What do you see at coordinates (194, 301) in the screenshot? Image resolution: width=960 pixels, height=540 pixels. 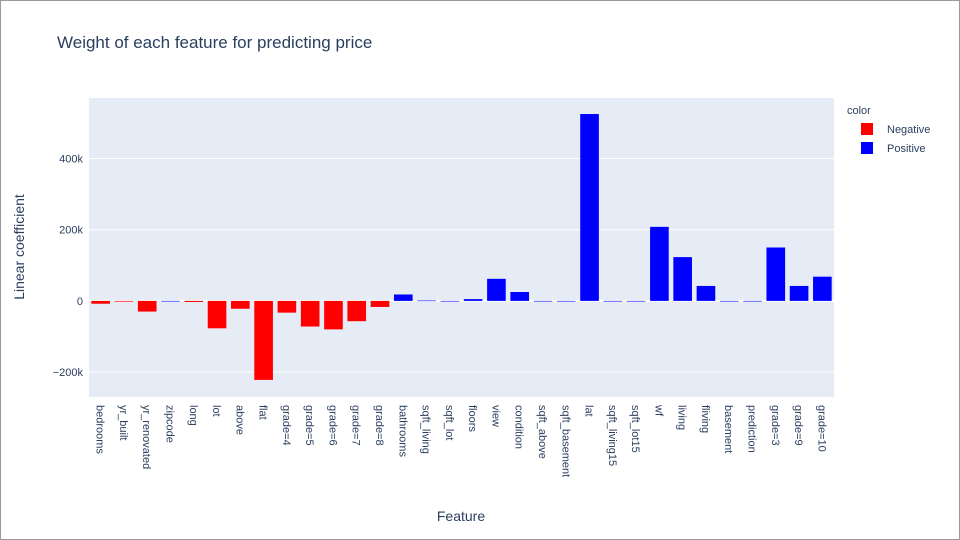 I see `bar-long` at bounding box center [194, 301].